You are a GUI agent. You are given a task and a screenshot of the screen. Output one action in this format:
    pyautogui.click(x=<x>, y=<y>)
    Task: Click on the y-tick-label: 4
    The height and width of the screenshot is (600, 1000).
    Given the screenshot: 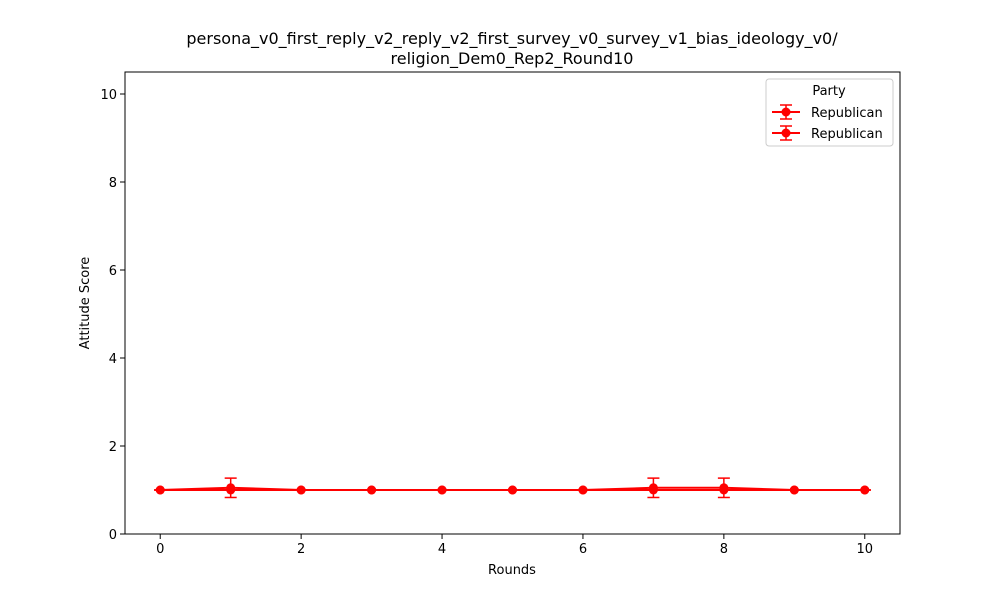 What is the action you would take?
    pyautogui.click(x=113, y=359)
    